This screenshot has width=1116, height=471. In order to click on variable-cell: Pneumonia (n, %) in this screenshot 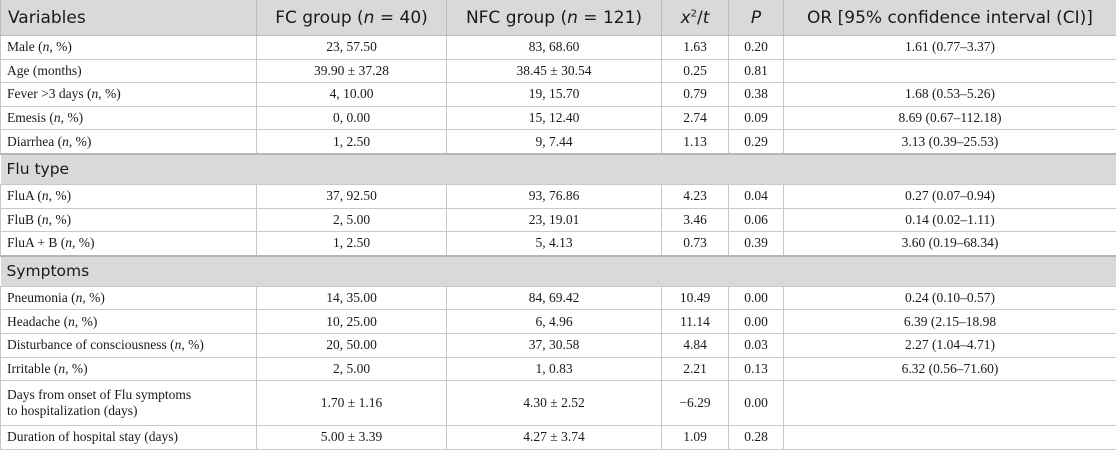, I will do `click(128, 298)`.